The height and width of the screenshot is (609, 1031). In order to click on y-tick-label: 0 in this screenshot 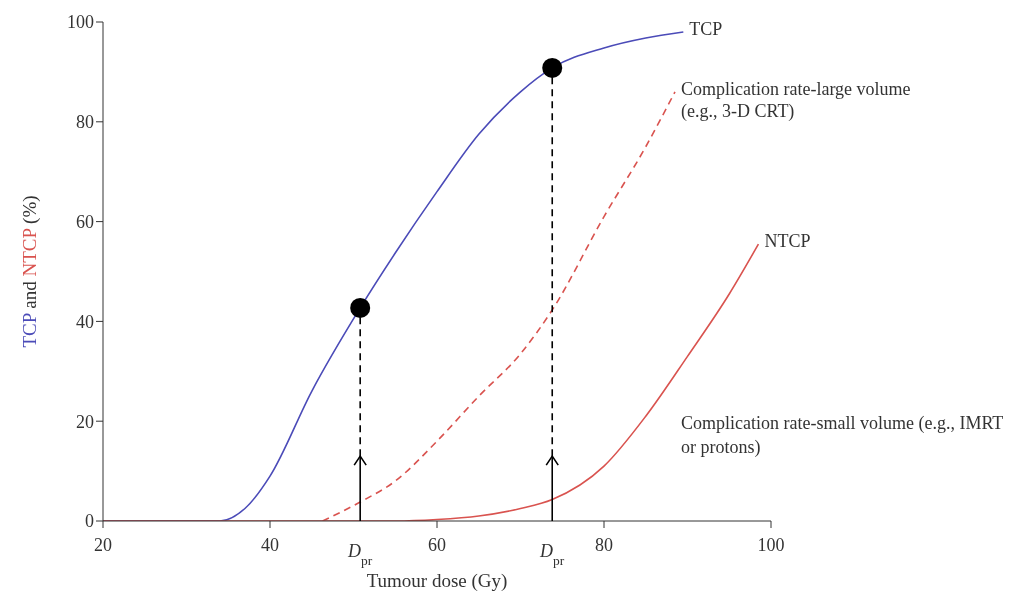, I will do `click(89, 521)`.